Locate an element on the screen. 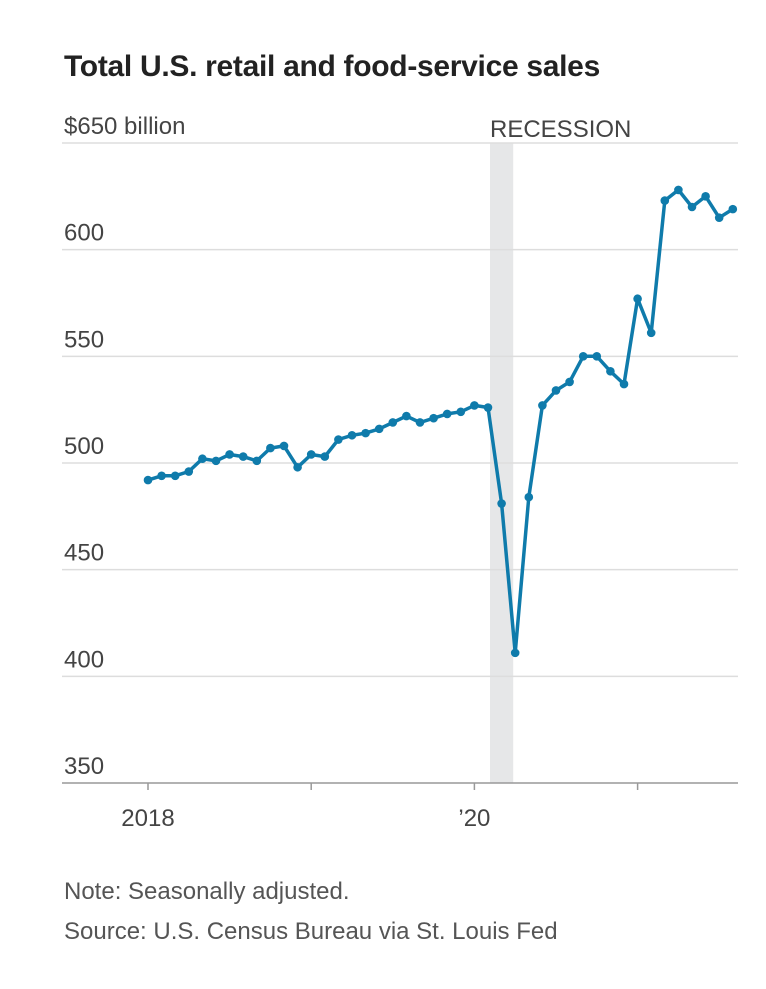  recession-label: RECESSION is located at coordinates (560, 129).